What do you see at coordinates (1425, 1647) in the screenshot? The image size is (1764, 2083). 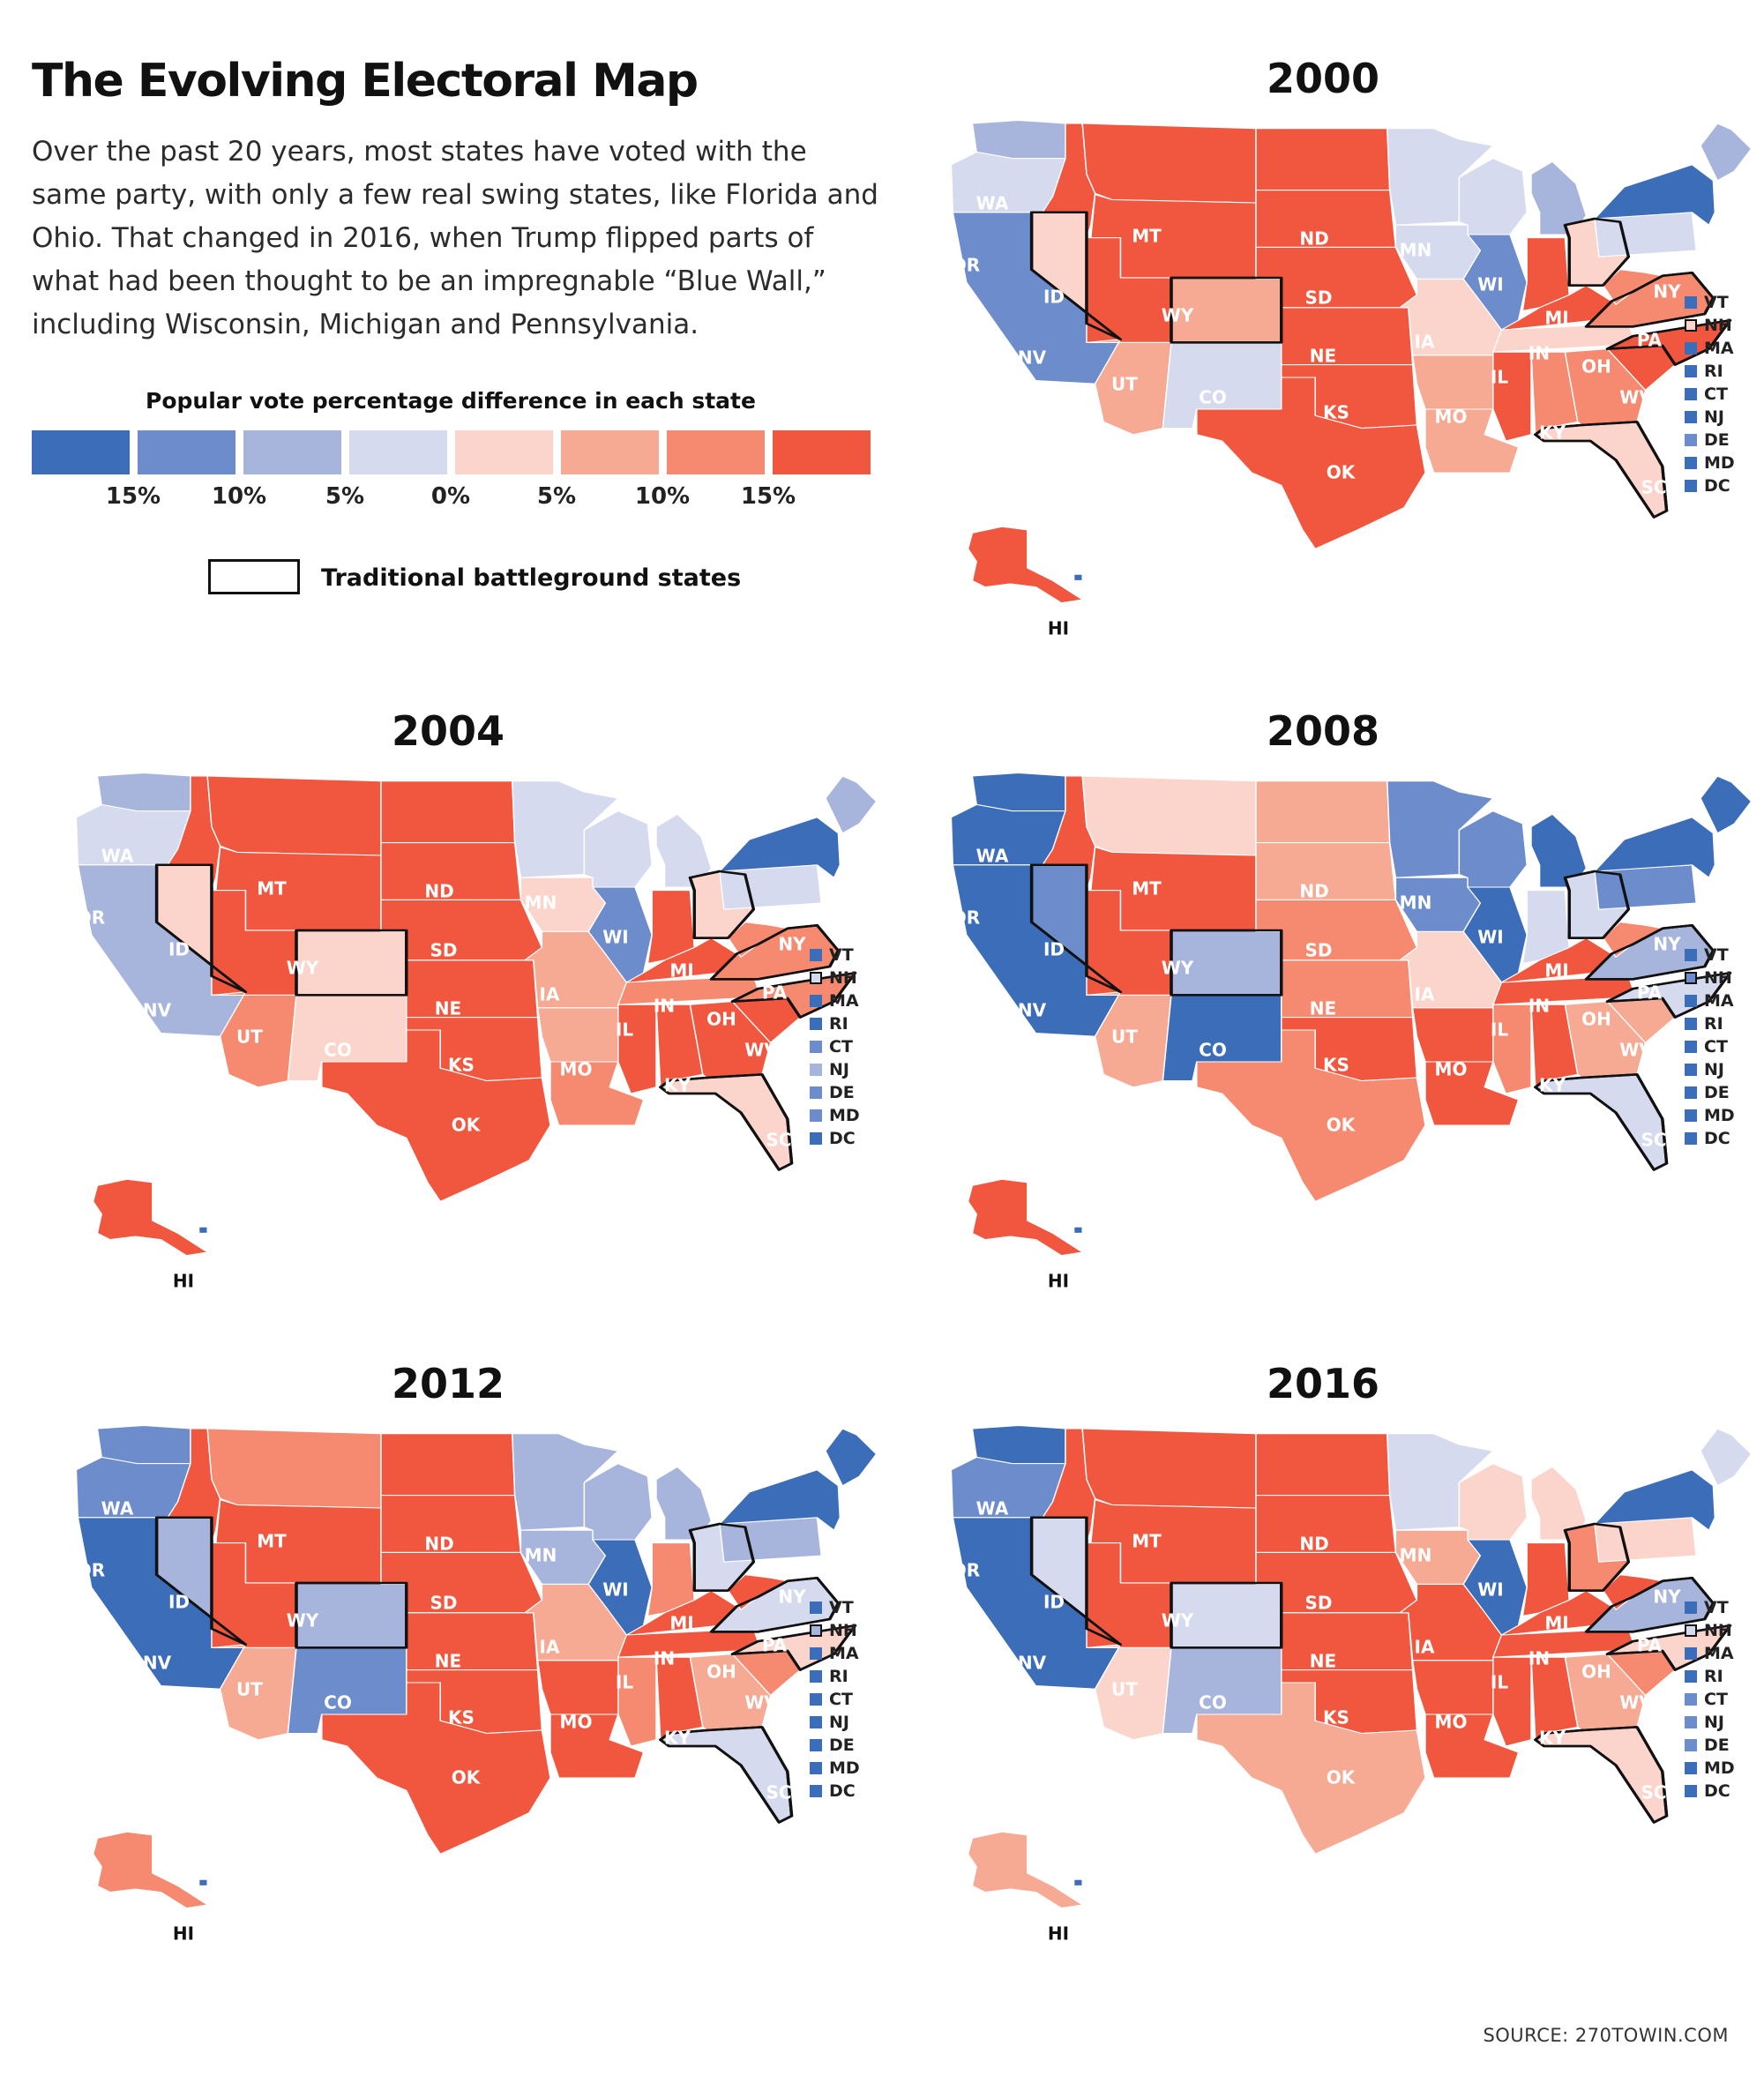 I see `state-label-ia: IA` at bounding box center [1425, 1647].